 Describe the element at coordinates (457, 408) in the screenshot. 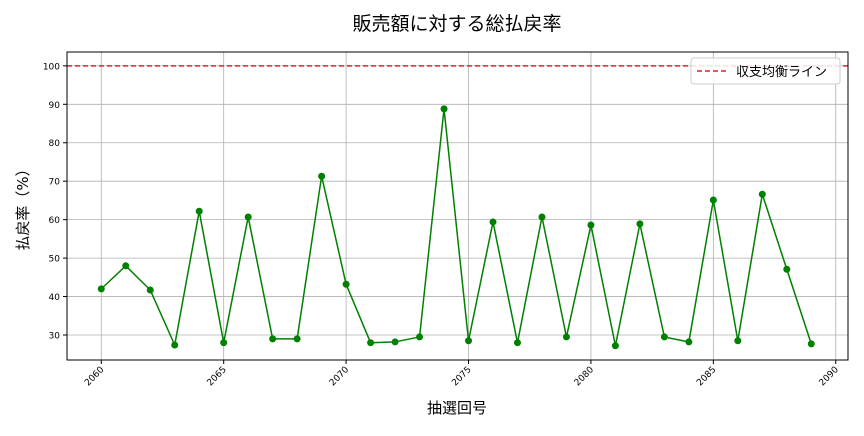

I see `x-axis-label: 抽選回号` at that location.